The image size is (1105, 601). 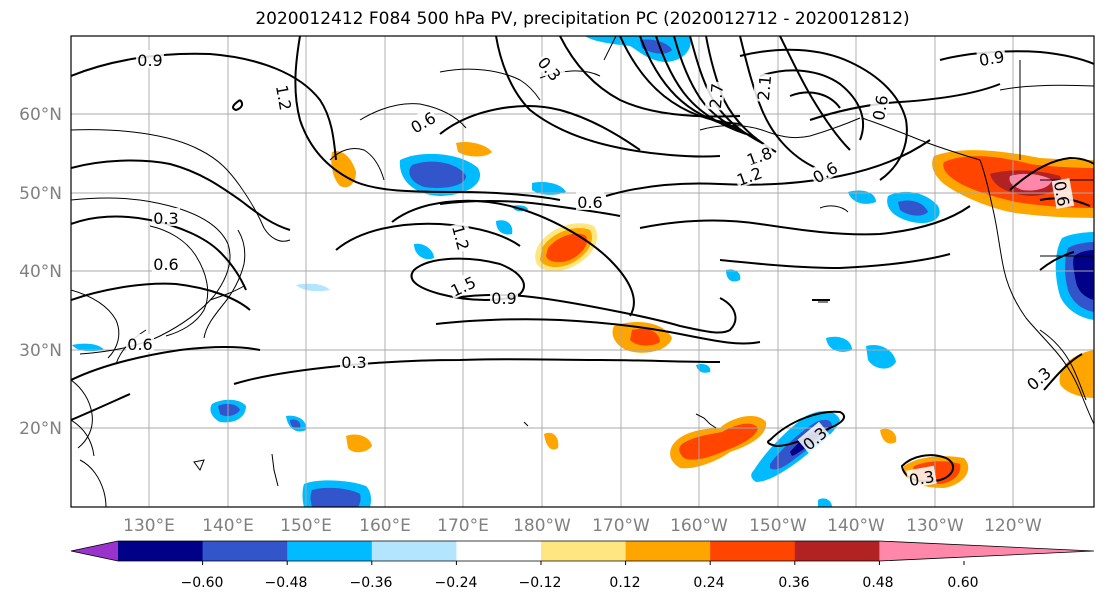 What do you see at coordinates (778, 526) in the screenshot?
I see `lon-label-150w: 150°W` at bounding box center [778, 526].